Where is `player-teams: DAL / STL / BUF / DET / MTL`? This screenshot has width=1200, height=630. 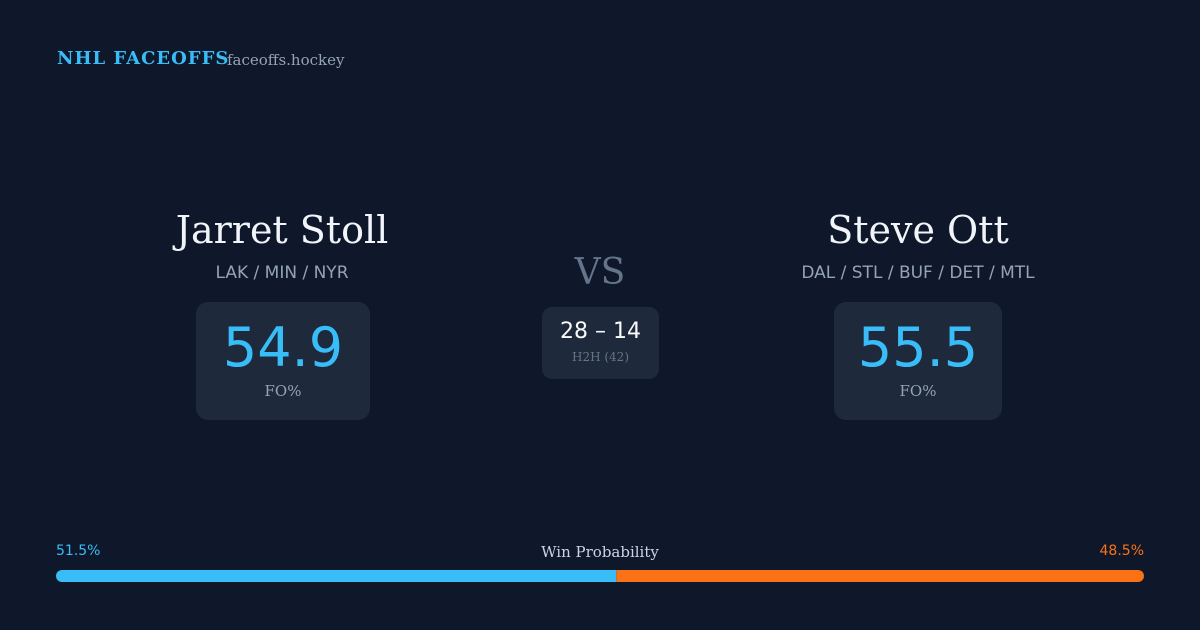
player-teams: DAL / STL / BUF / DET / MTL is located at coordinates (918, 273).